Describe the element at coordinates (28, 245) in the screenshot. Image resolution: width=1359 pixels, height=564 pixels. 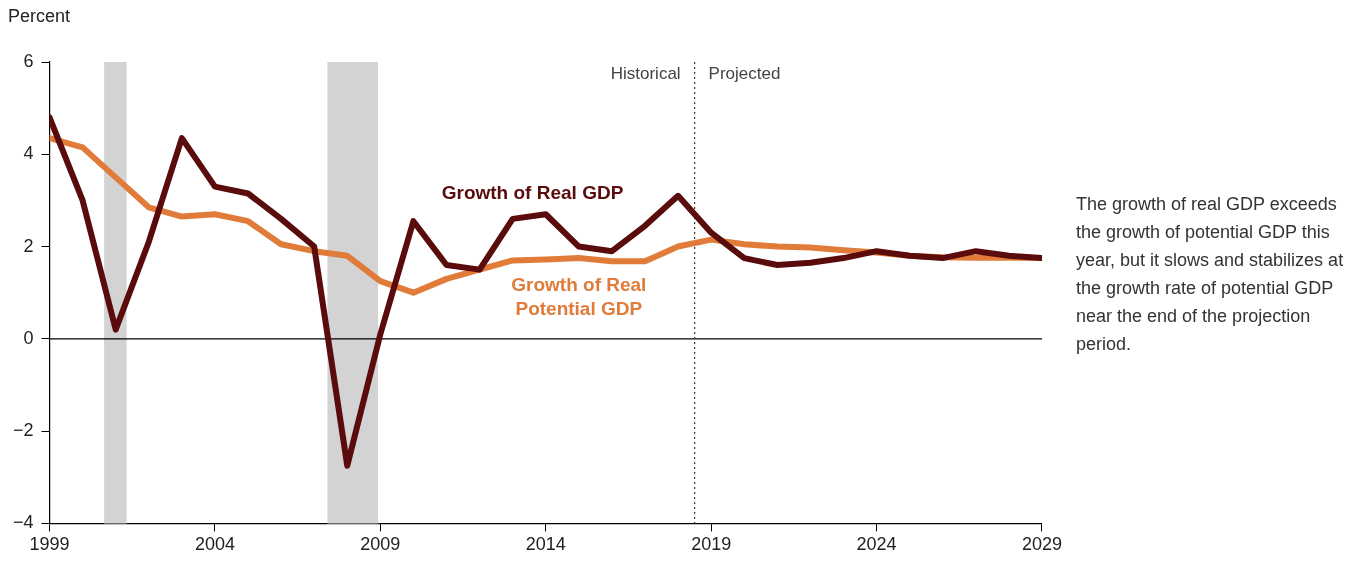
I see `y-tick-label: 2` at that location.